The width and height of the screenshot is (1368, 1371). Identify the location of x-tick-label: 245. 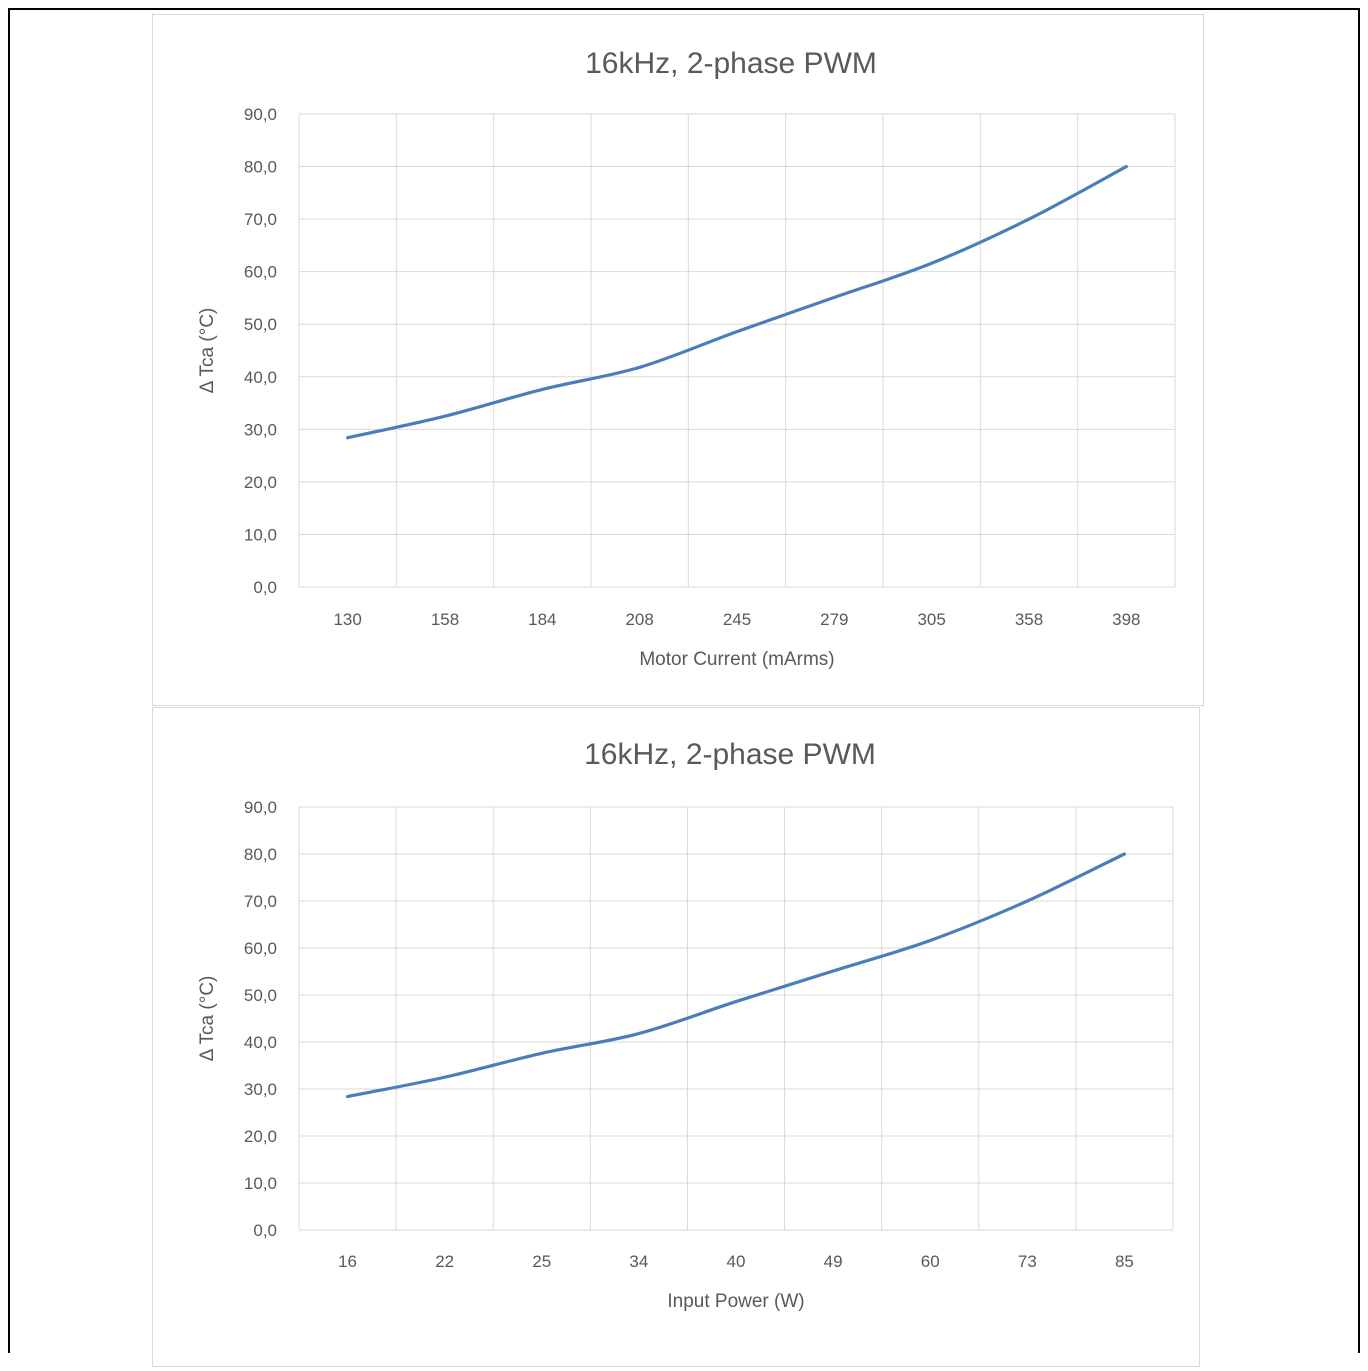
(737, 619).